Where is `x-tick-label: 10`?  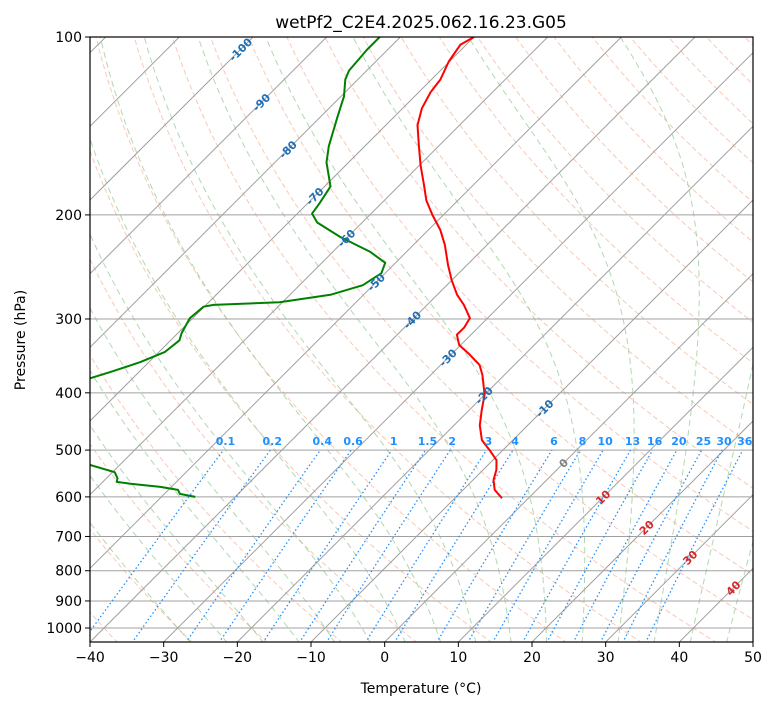 x-tick-label: 10 is located at coordinates (458, 658).